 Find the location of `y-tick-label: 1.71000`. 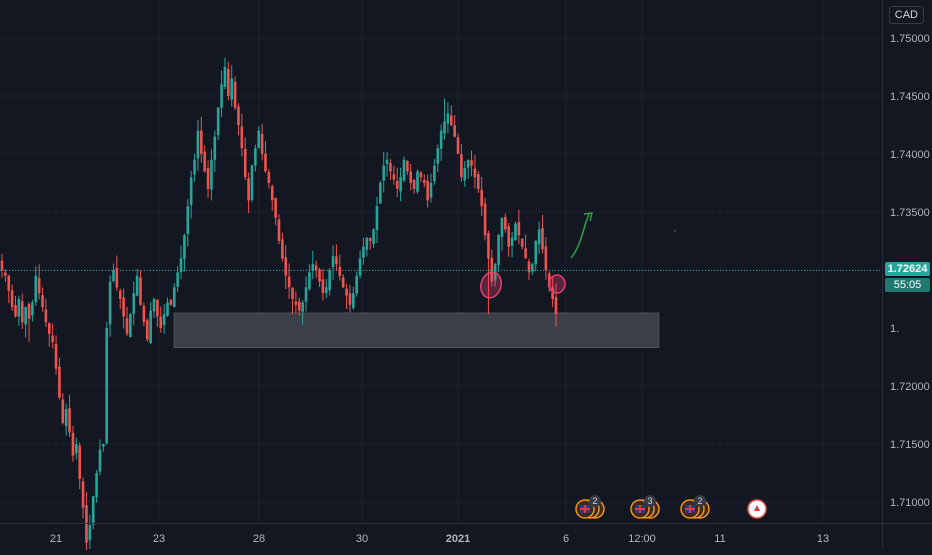

y-tick-label: 1.71000 is located at coordinates (910, 503).